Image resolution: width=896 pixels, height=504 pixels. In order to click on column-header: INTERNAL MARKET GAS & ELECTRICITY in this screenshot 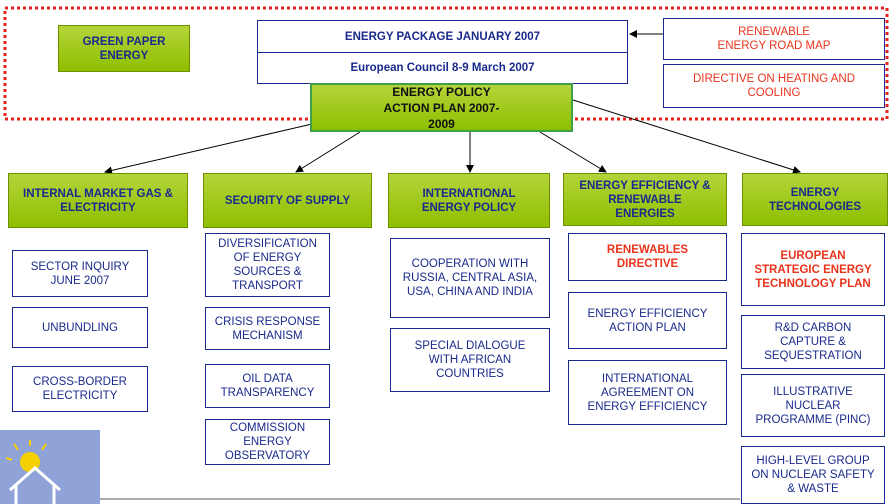, I will do `click(98, 200)`.